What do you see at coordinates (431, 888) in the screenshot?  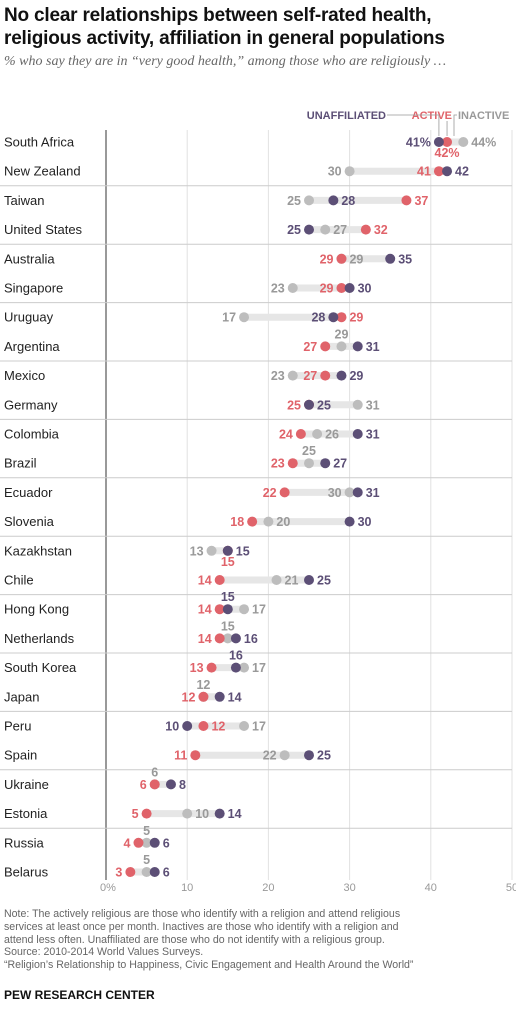 I see `x-tick-label: 40` at bounding box center [431, 888].